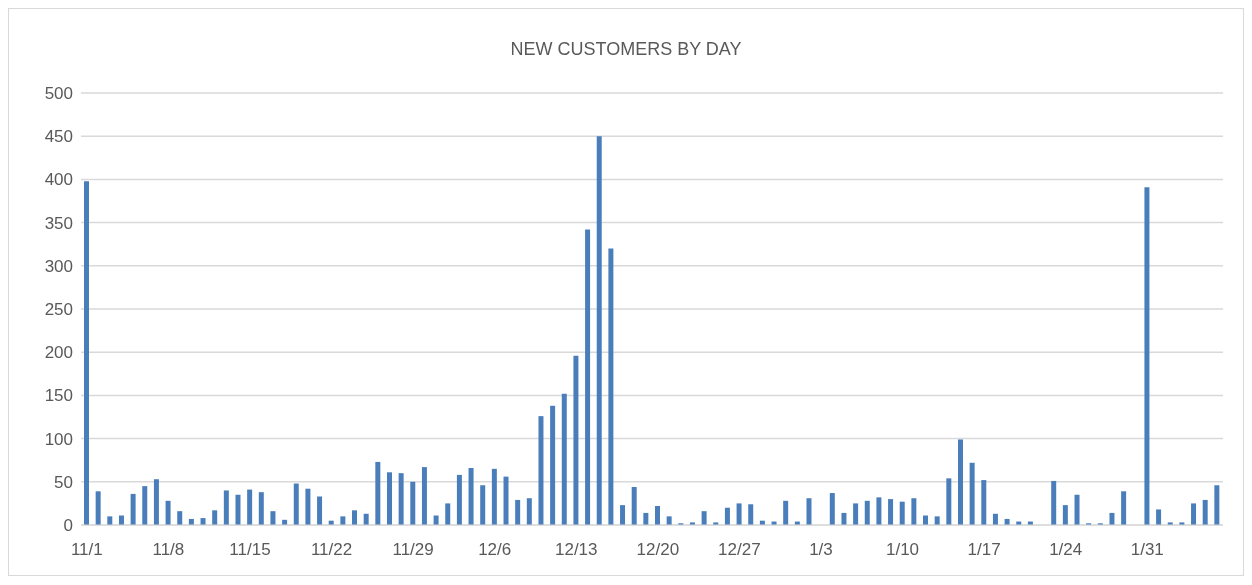  Describe the element at coordinates (1066, 550) in the screenshot. I see `x-tick-label: 1/24` at that location.